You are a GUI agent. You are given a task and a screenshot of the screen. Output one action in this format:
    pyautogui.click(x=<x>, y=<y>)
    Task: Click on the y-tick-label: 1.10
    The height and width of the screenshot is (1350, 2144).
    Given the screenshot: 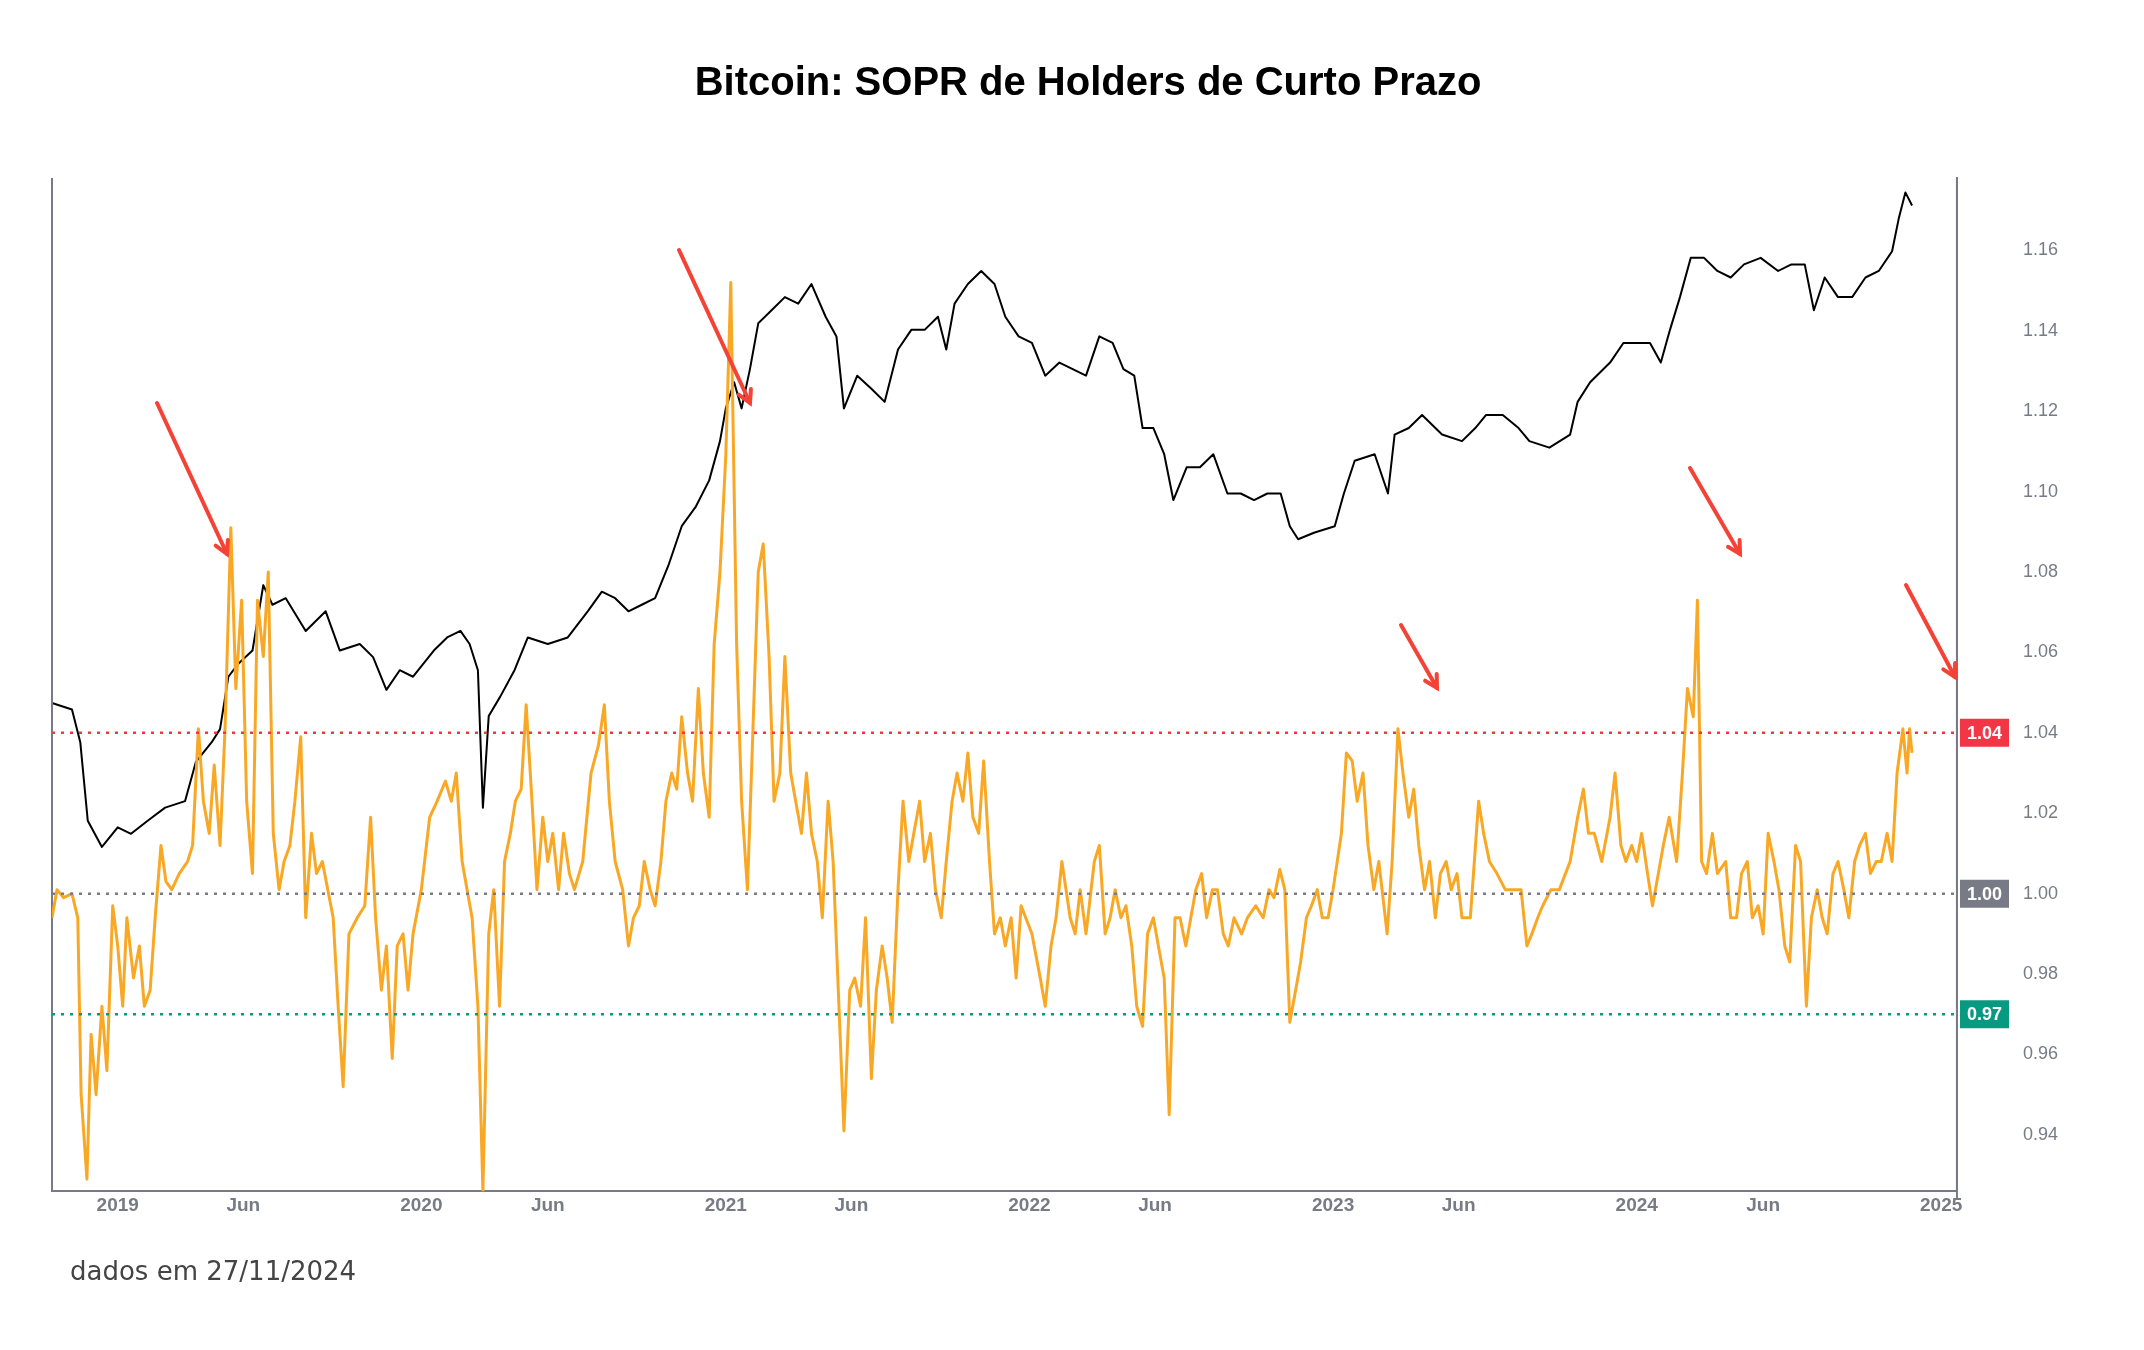 What is the action you would take?
    pyautogui.click(x=2040, y=490)
    